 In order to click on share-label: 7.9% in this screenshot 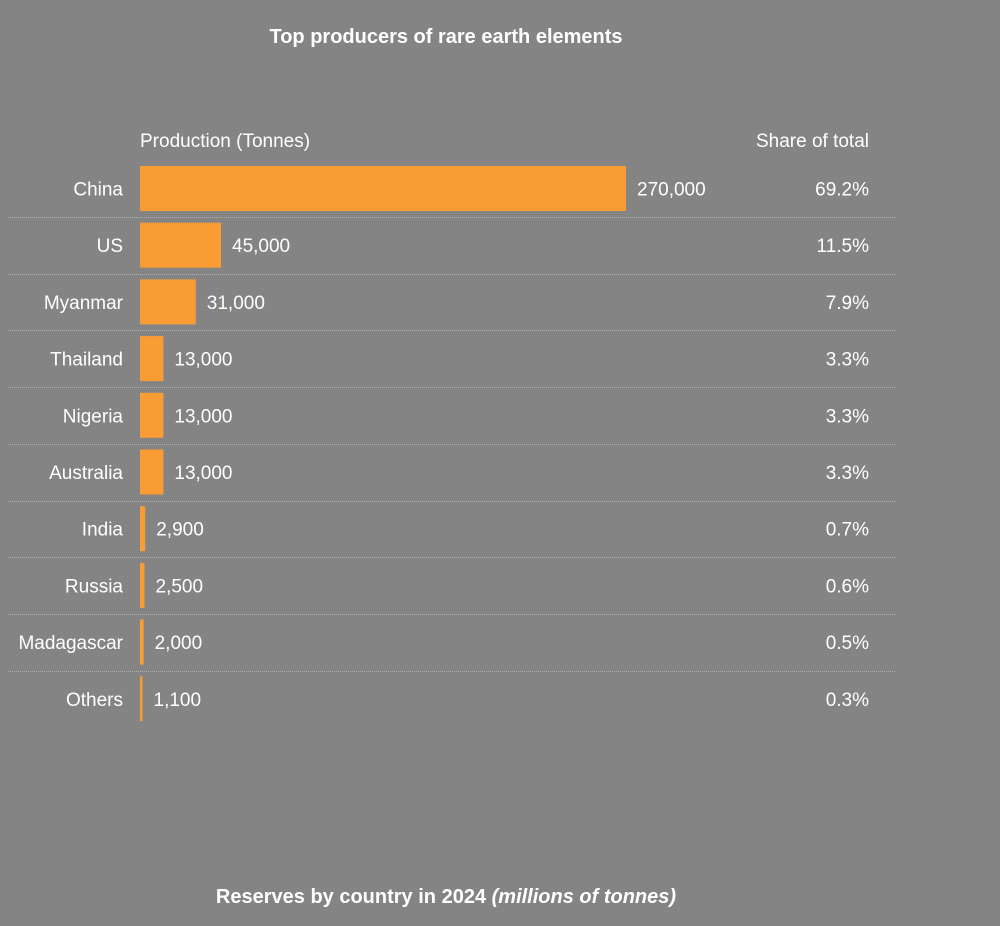, I will do `click(847, 303)`.